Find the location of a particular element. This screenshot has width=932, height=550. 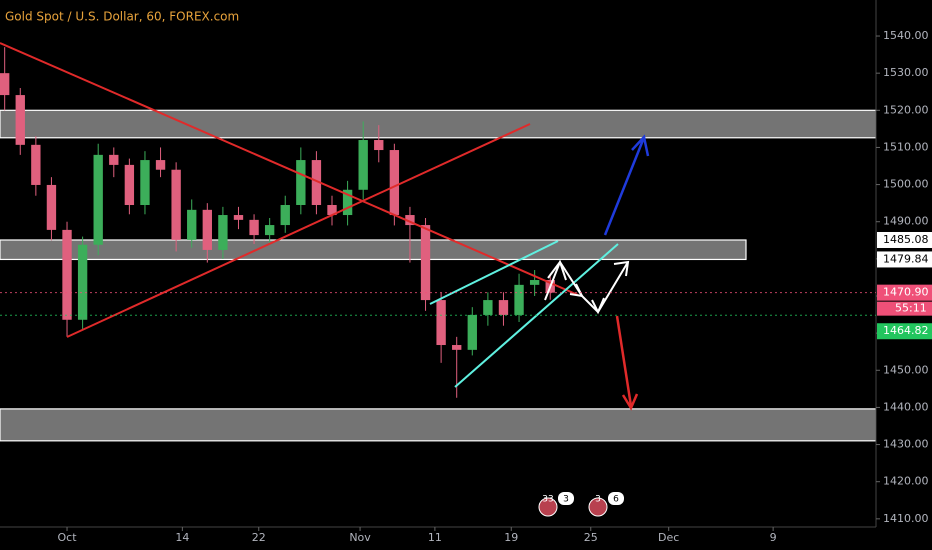

countdown: 55:11 is located at coordinates (911, 308).